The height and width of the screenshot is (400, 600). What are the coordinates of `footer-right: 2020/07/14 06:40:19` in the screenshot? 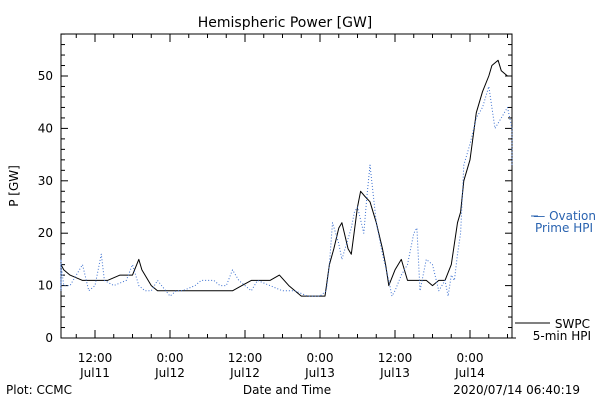 It's located at (516, 390).